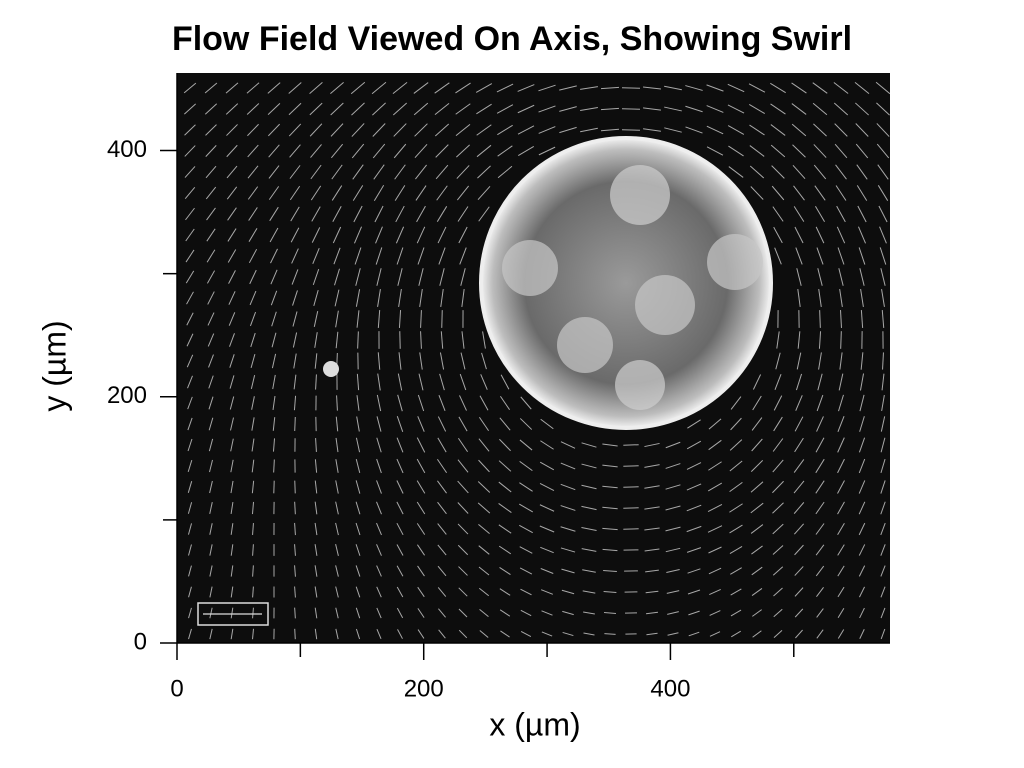 The width and height of the screenshot is (1024, 768). I want to click on chart-title: Flow Field Viewed On Axis, Showing Swirl, so click(512, 39).